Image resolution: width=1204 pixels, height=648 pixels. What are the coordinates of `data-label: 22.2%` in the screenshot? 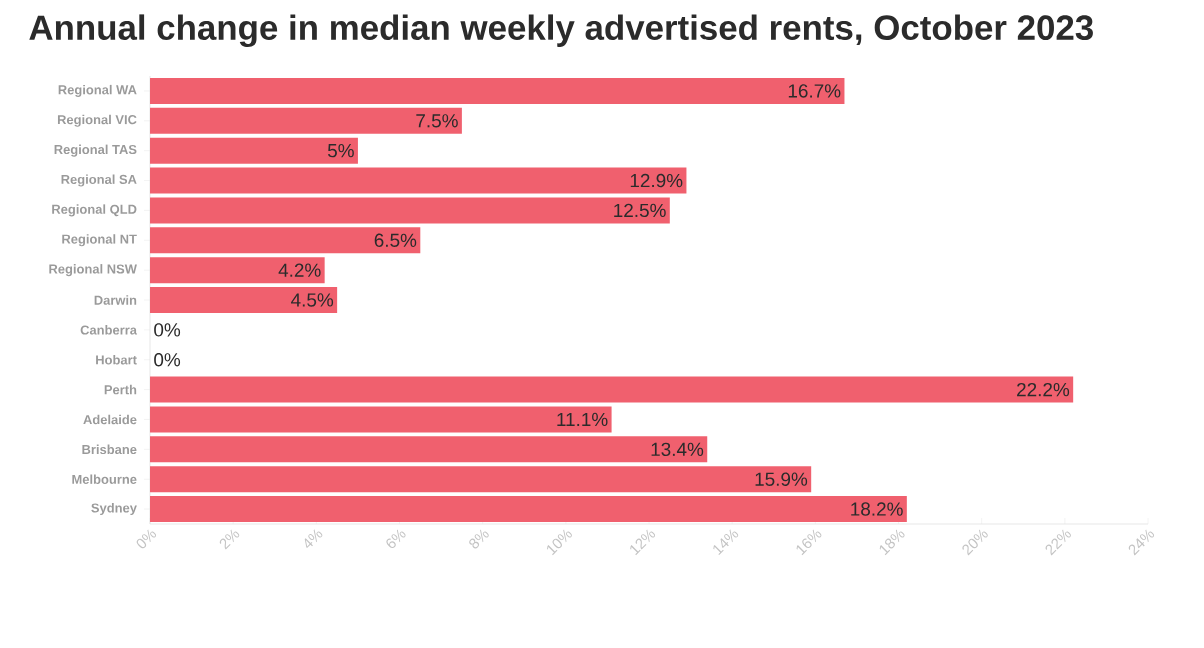 It's located at (1043, 389).